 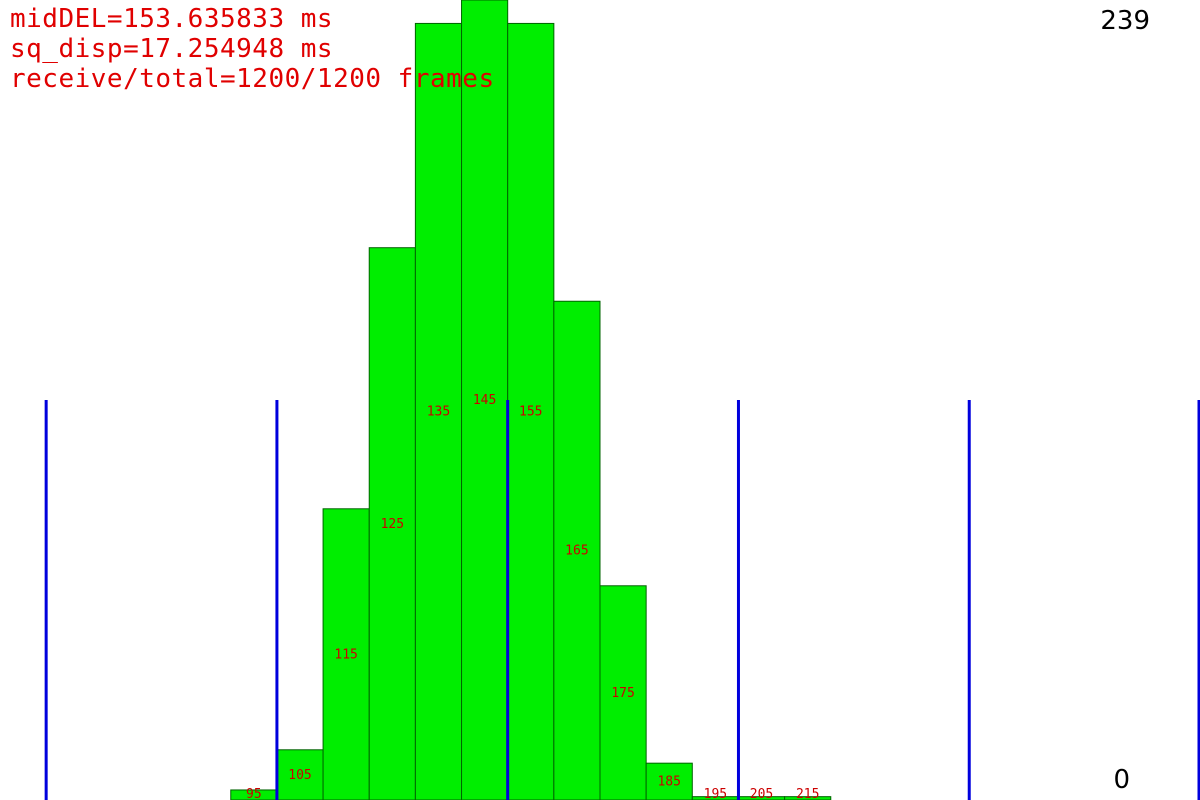 I want to click on bin-label-175: 175, so click(x=622, y=693).